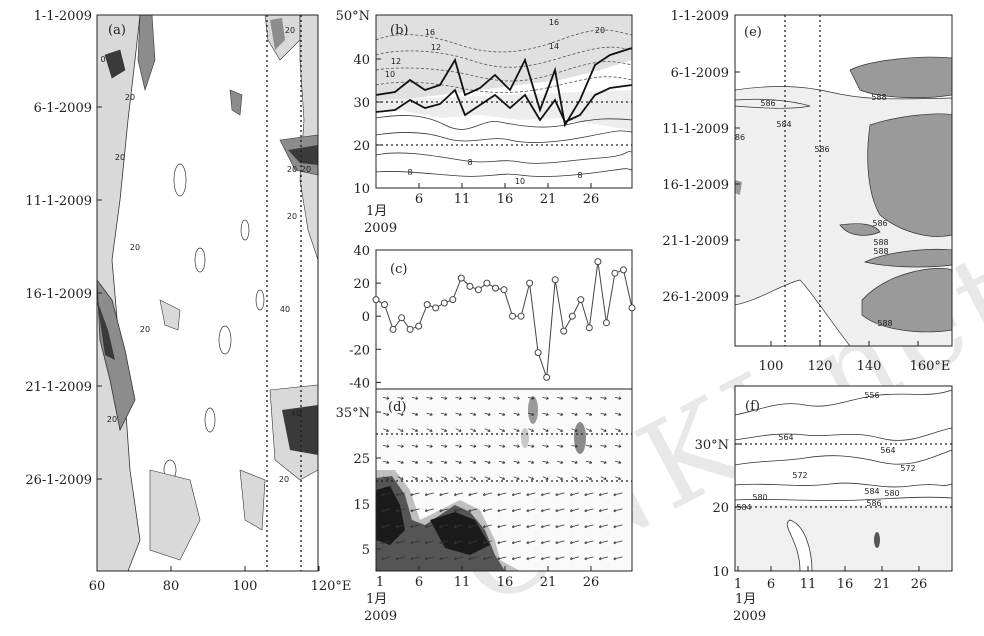 This screenshot has height=636, width=984. I want to click on panel-b-contour-label: 20, so click(600, 30).